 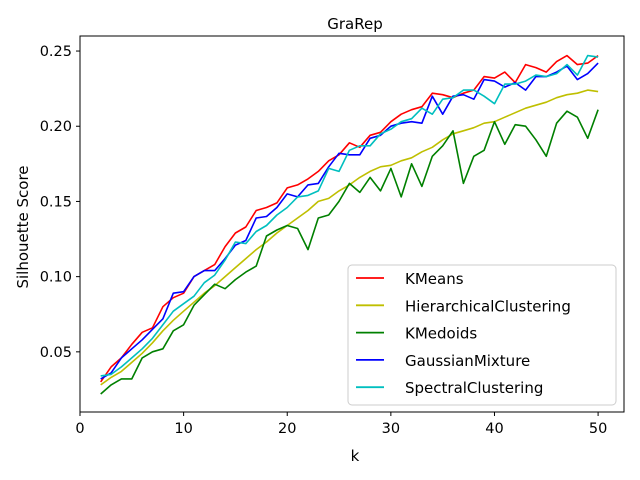 What do you see at coordinates (474, 388) in the screenshot?
I see `legend-label-spectralclustering: SpectralClustering` at bounding box center [474, 388].